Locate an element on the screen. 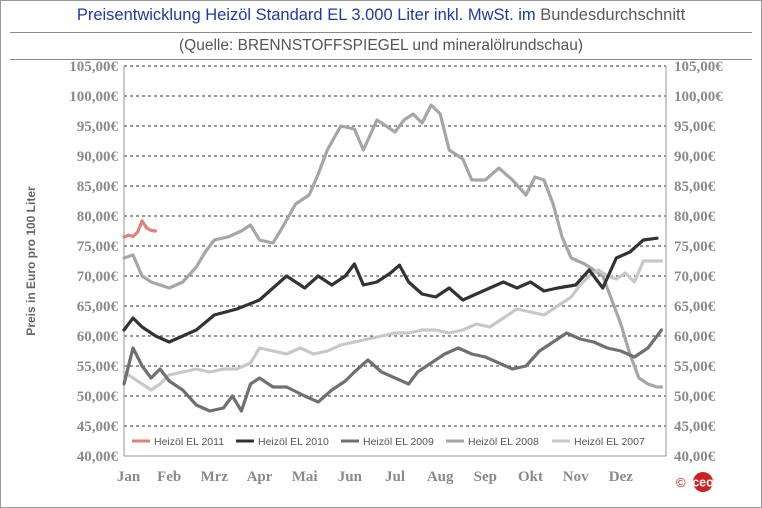  x-tick-label: Okt is located at coordinates (530, 477).